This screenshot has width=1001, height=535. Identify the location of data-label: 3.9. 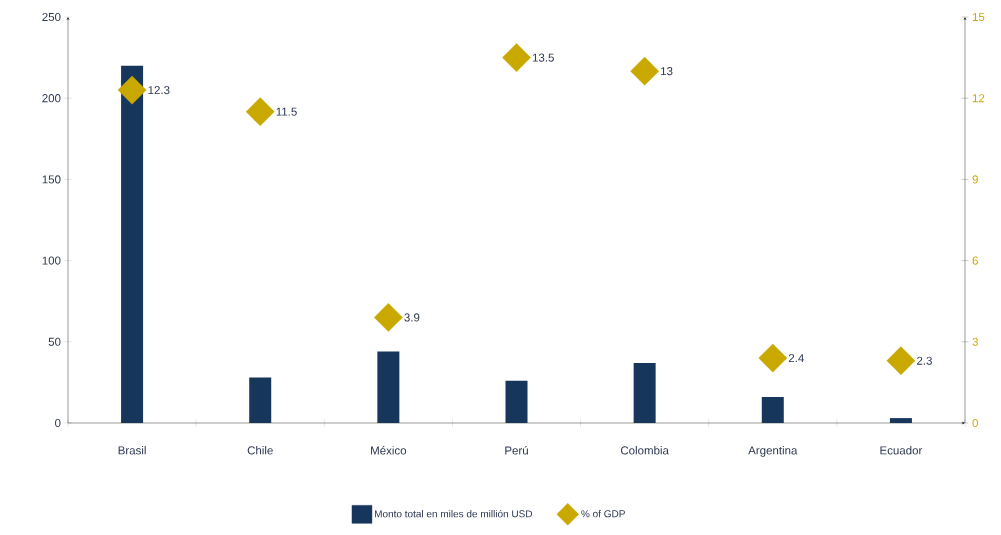
(412, 317).